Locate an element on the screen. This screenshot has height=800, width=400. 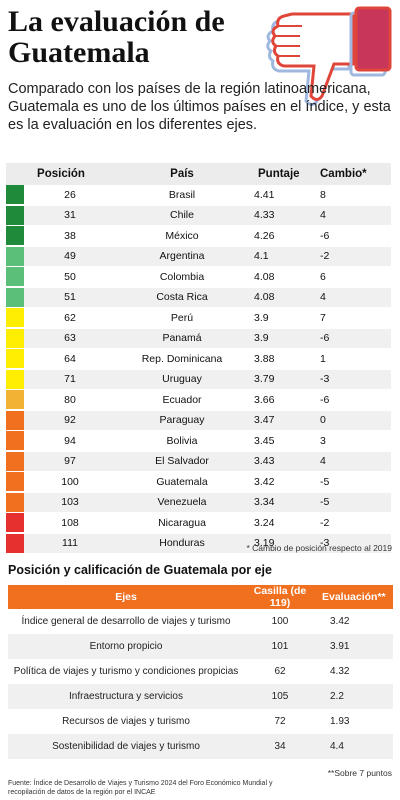
thumbs-down-icon is located at coordinates (329, 56).